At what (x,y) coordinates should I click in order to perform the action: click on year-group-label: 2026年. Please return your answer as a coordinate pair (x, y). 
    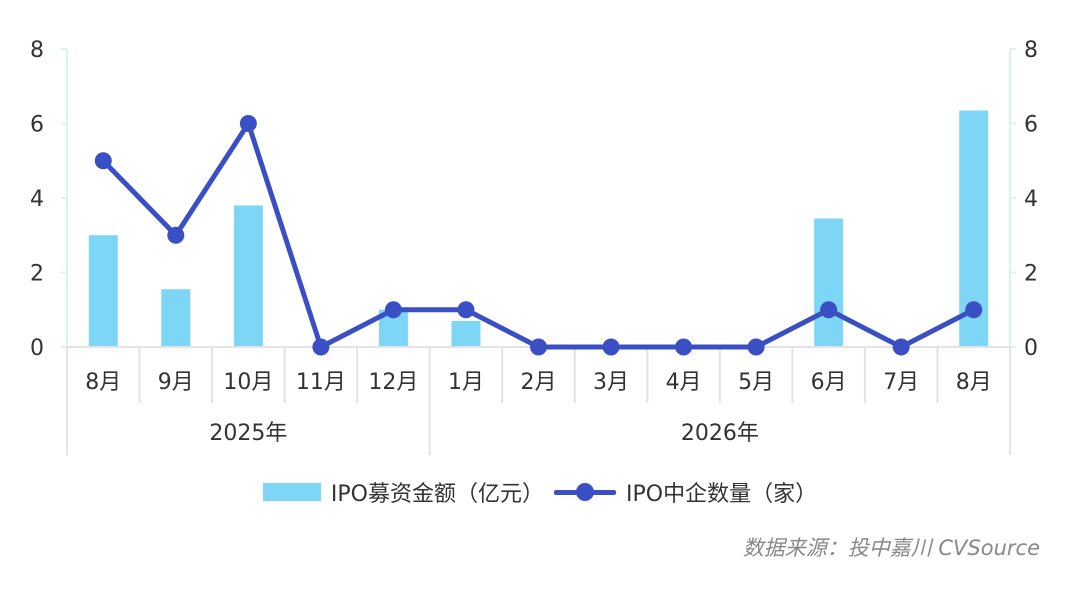
    Looking at the image, I should click on (720, 433).